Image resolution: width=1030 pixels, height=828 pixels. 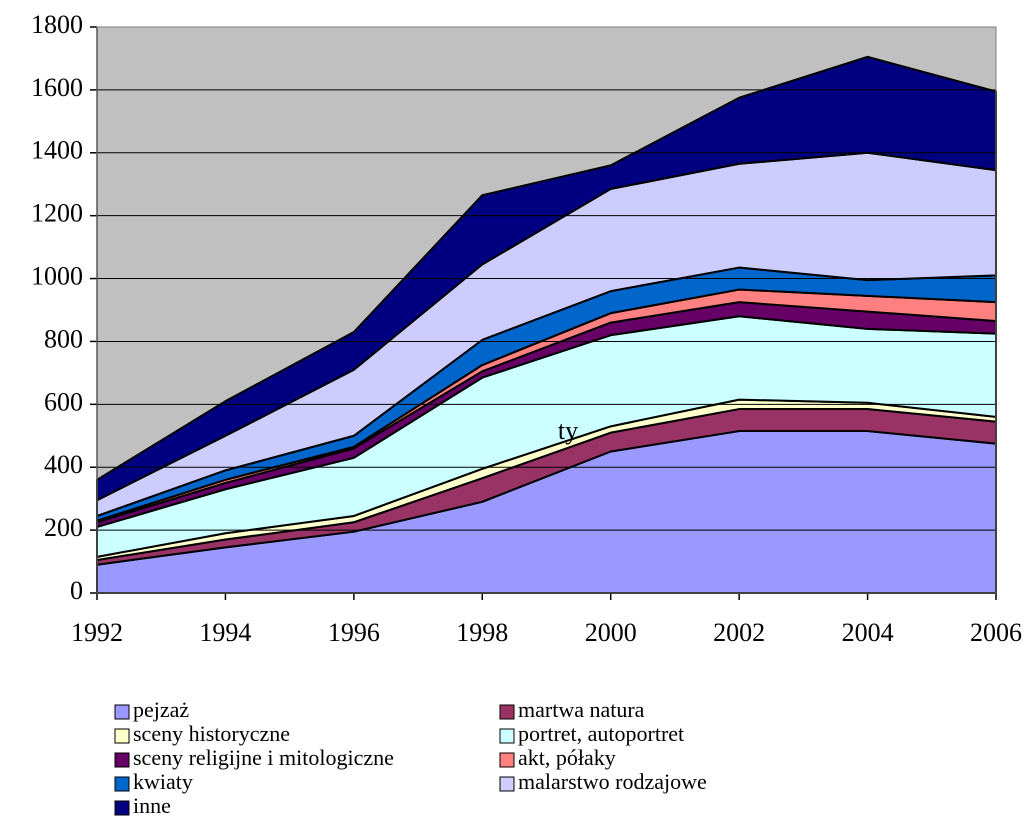 What do you see at coordinates (57, 87) in the screenshot?
I see `y-tick-label: 1600` at bounding box center [57, 87].